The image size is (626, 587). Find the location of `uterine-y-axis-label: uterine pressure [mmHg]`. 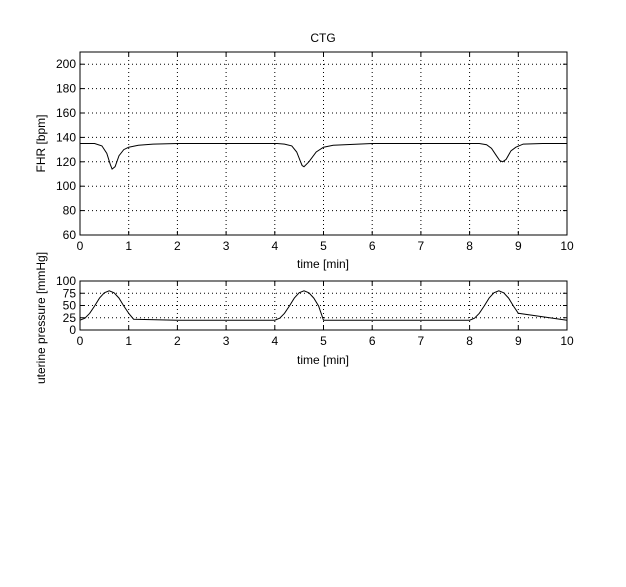

uterine-y-axis-label: uterine pressure [mmHg] is located at coordinates (41, 318).